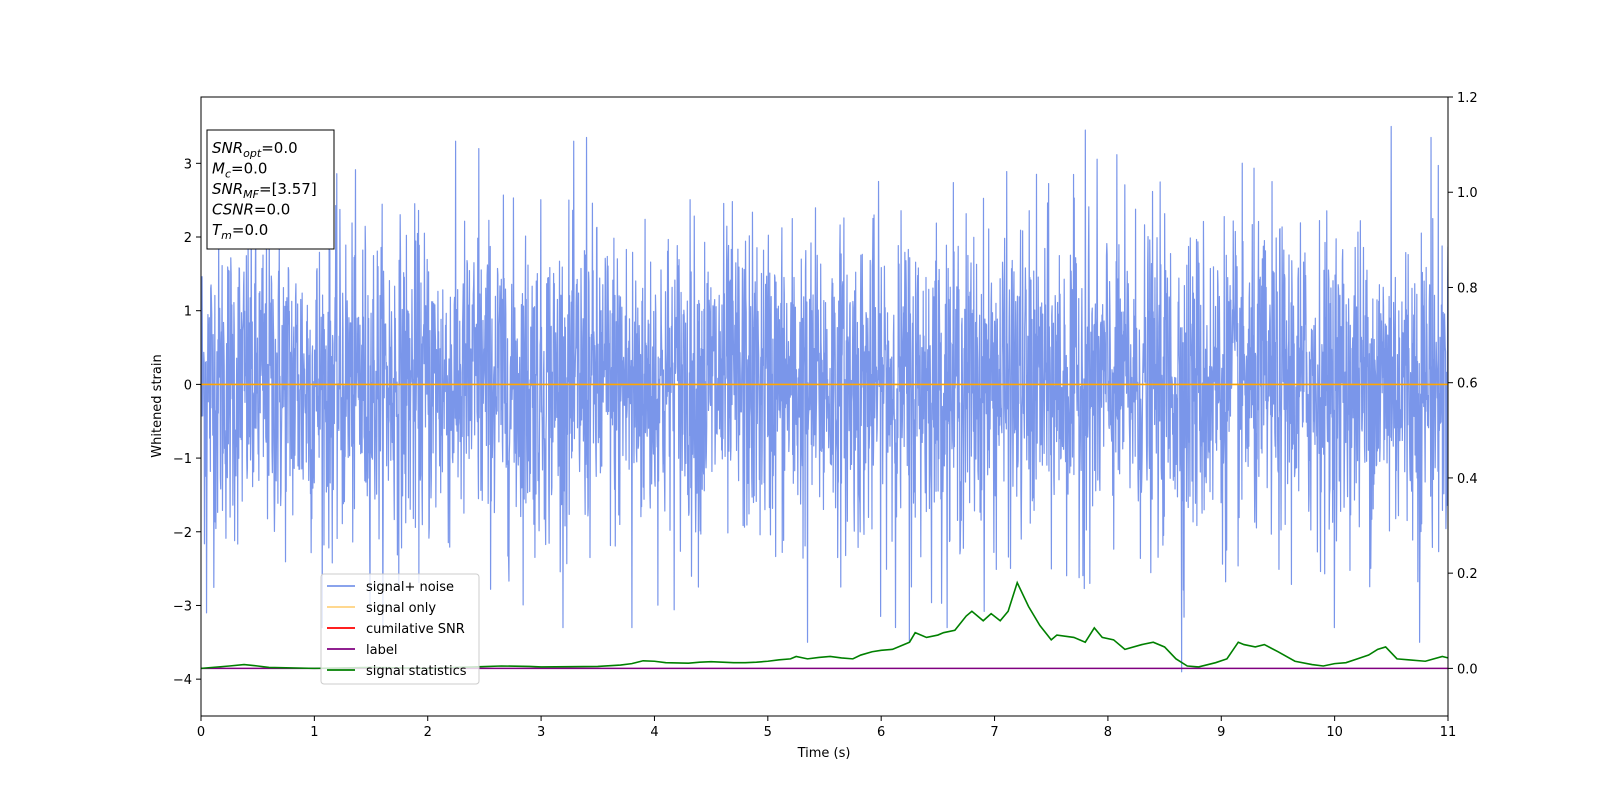 The width and height of the screenshot is (1600, 800). What do you see at coordinates (1467, 193) in the screenshot?
I see `y2-tick-label: 1.0` at bounding box center [1467, 193].